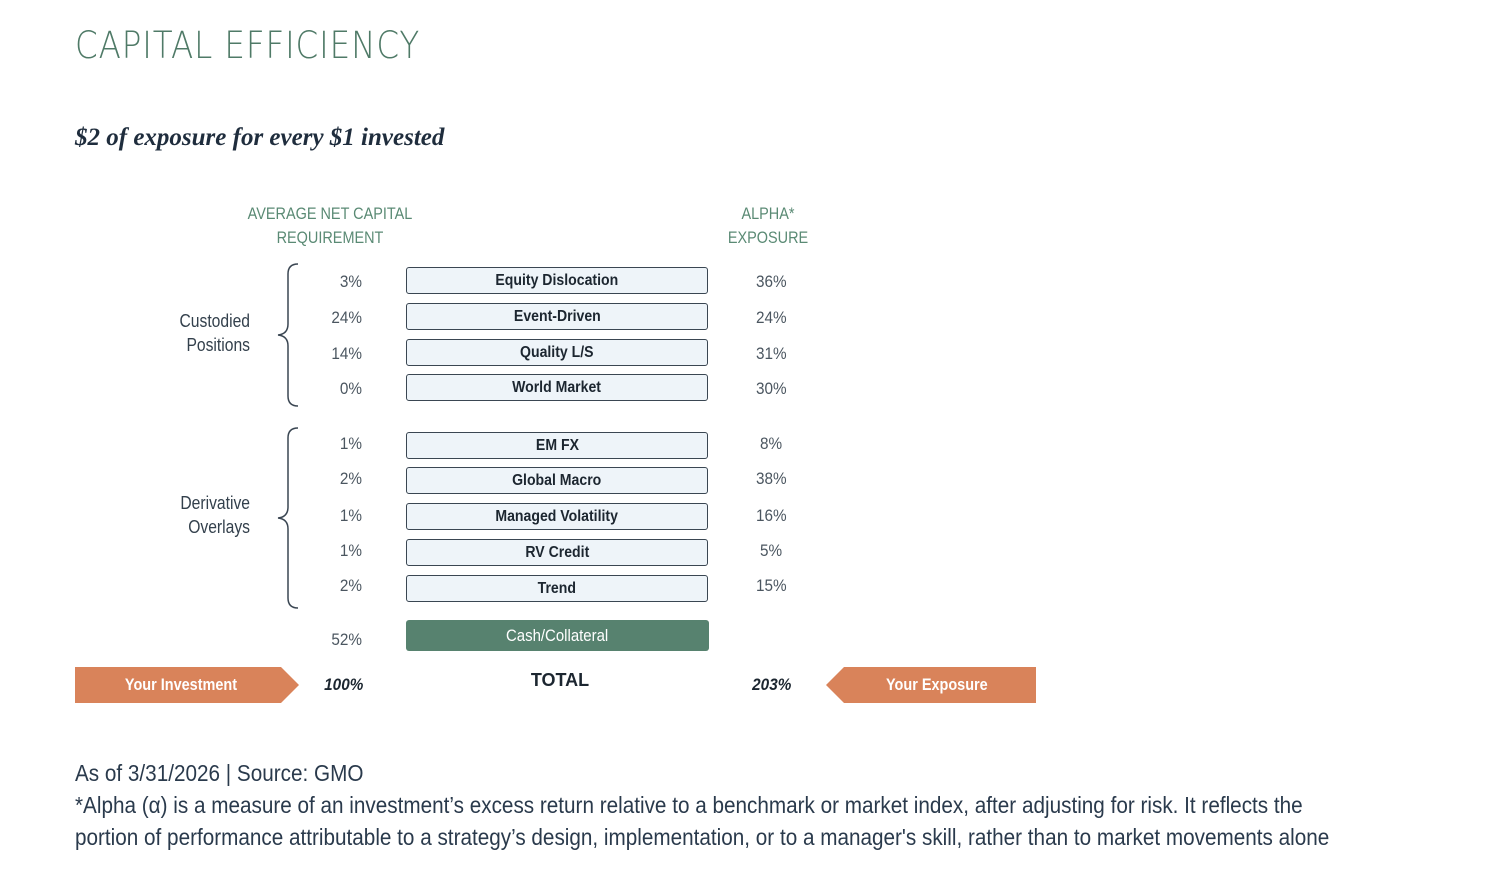 The image size is (1512, 894). Describe the element at coordinates (206, 333) in the screenshot. I see `custodied-positions-label: Custodied Positions` at that location.